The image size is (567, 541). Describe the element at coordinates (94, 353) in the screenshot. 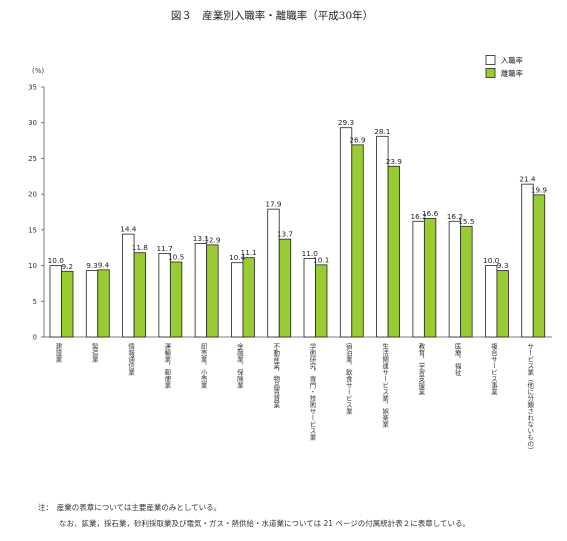

I see `category-label: 製造業` at that location.